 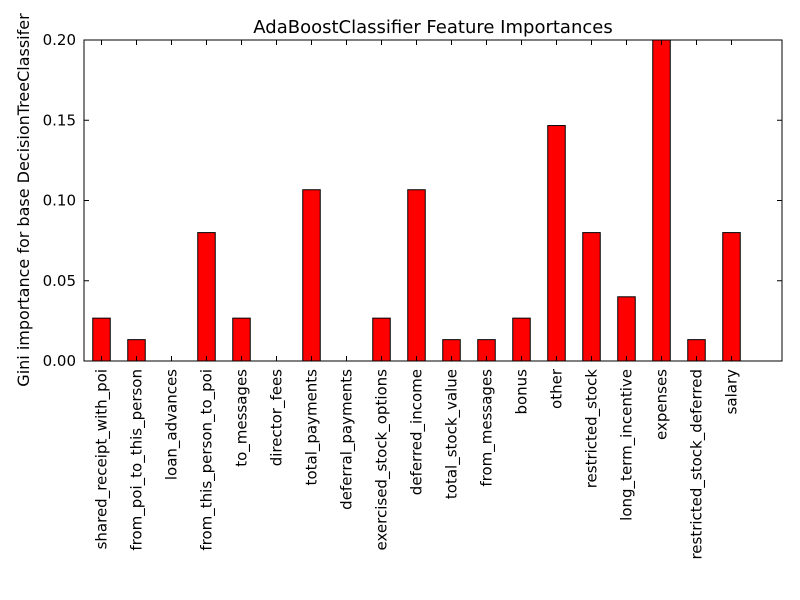 I want to click on x-tick-label: from_poi_to_this_person, so click(x=137, y=460).